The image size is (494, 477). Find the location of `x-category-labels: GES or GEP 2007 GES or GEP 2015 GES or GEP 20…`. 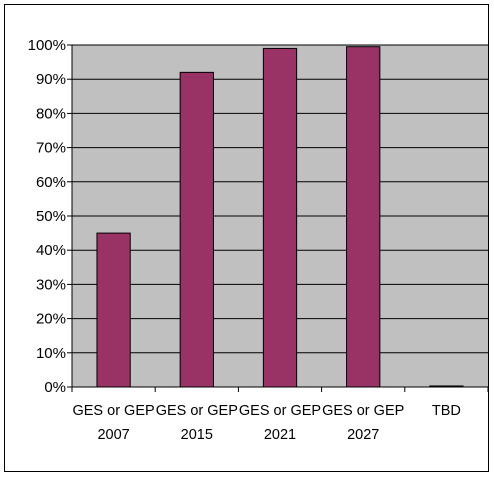

x-category-labels: GES or GEP 2007 GES or GEP 2015 GES or GEP 20… is located at coordinates (266, 423).